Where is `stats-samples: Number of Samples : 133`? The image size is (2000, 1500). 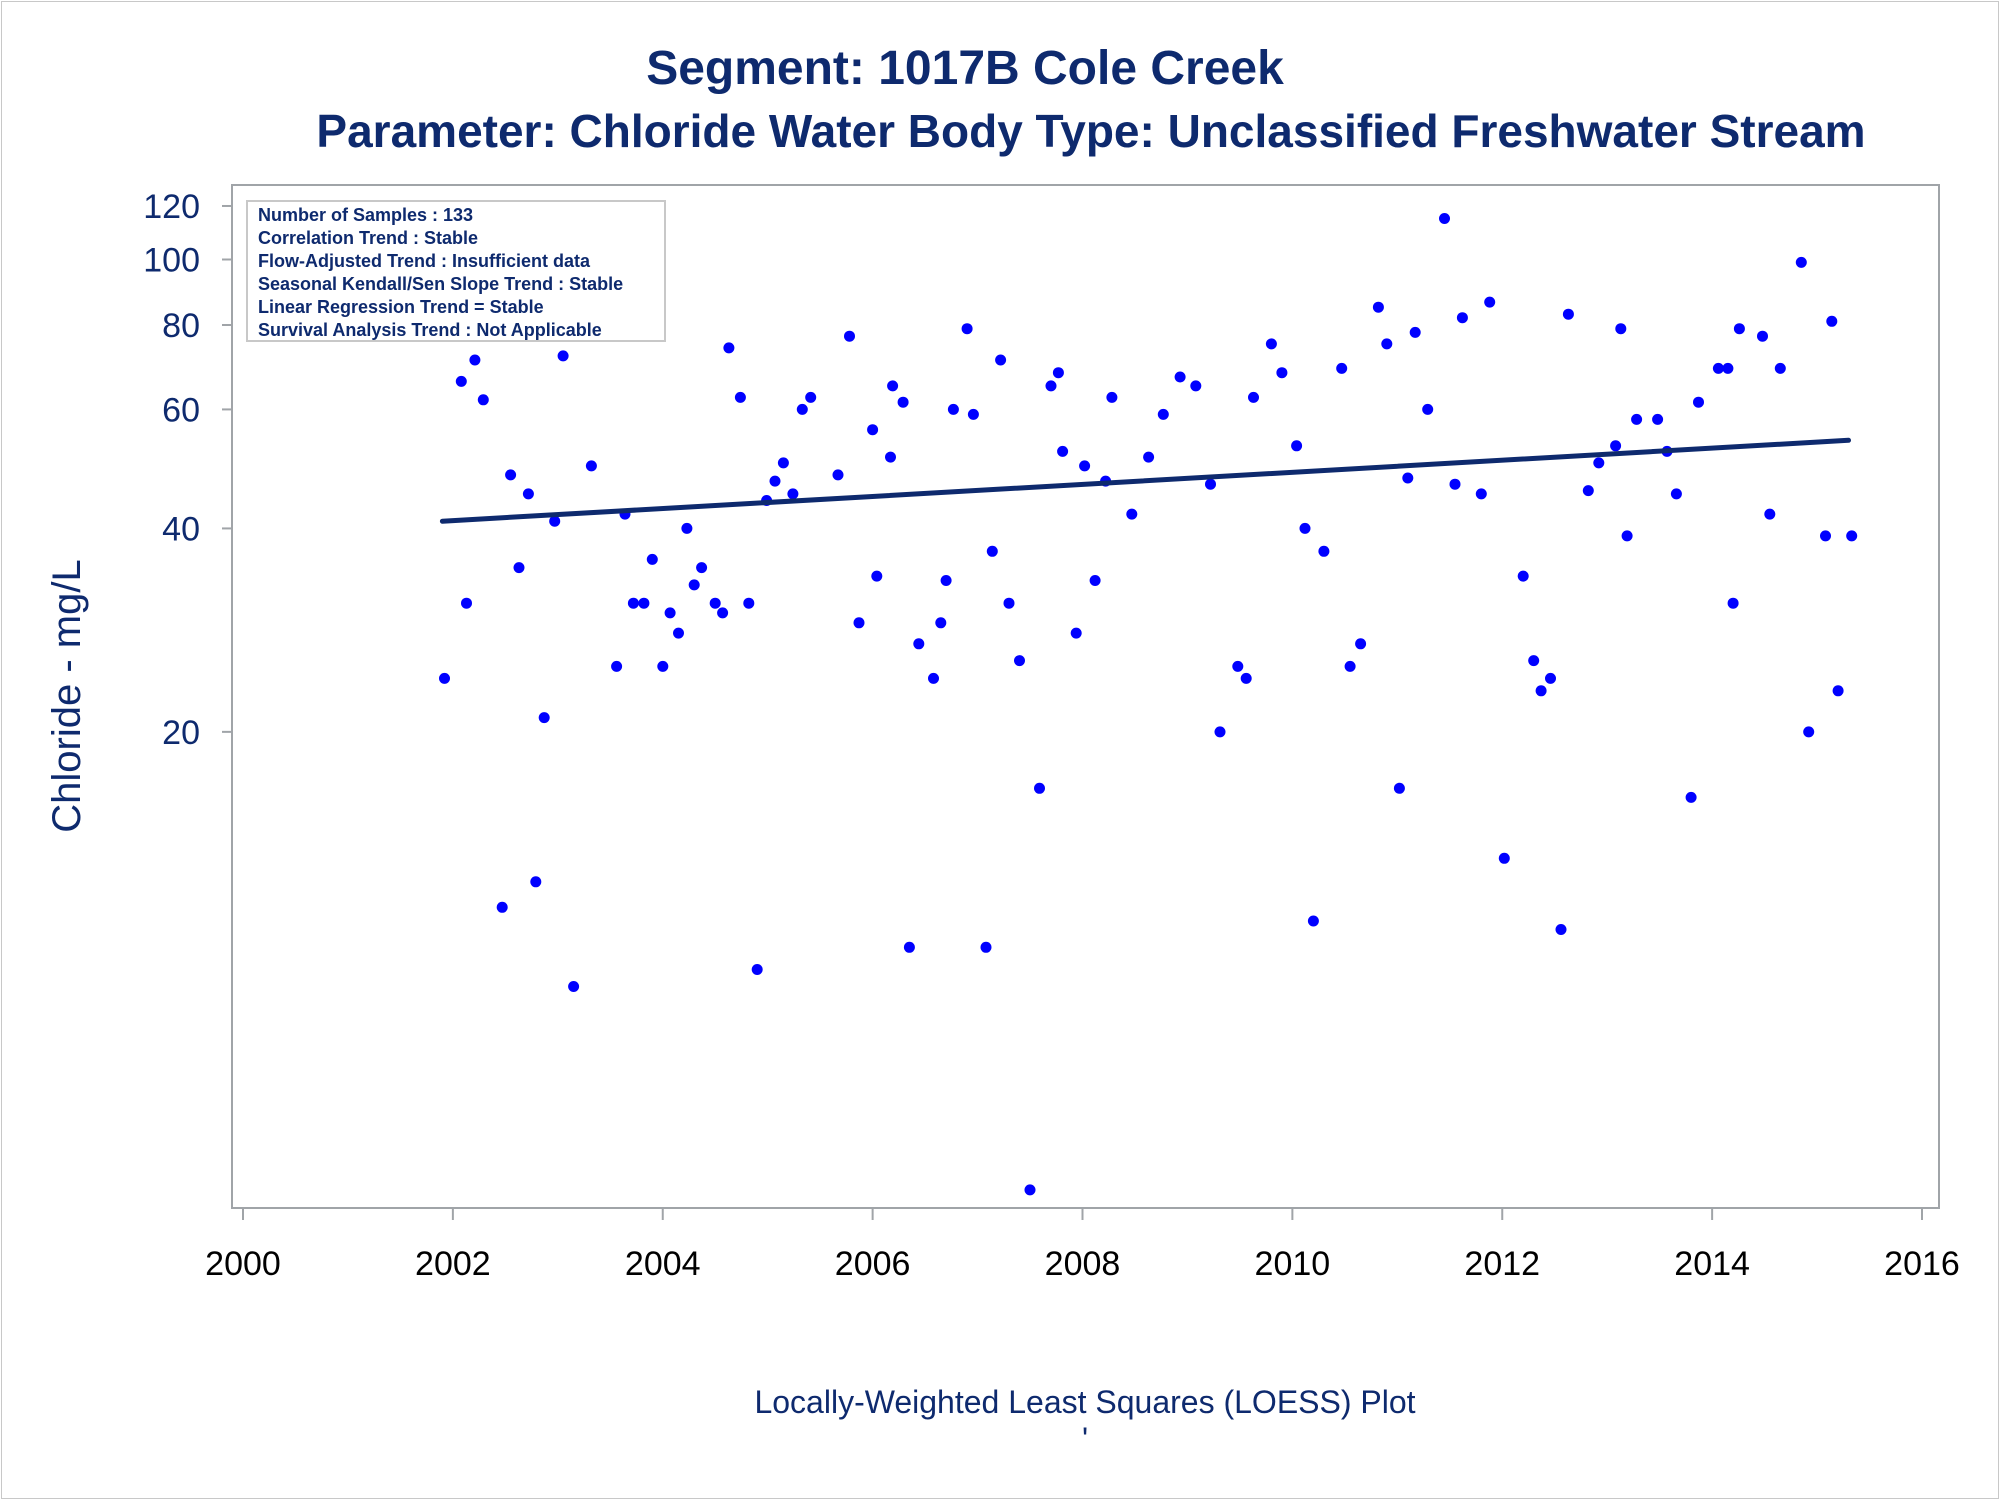 stats-samples: Number of Samples : 133 is located at coordinates (365, 215).